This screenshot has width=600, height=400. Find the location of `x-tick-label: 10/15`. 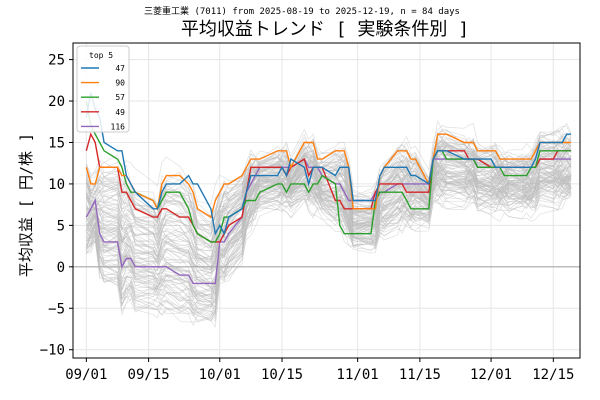

x-tick-label: 10/15 is located at coordinates (282, 375).